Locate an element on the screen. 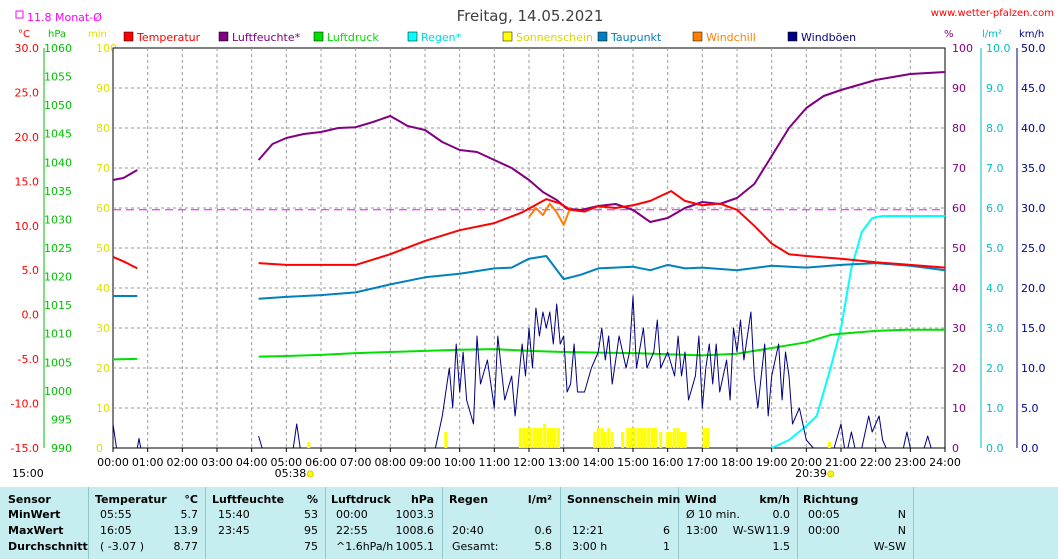 The height and width of the screenshot is (559, 1058). stats-cell-rain-val: 0.6 is located at coordinates (543, 530).